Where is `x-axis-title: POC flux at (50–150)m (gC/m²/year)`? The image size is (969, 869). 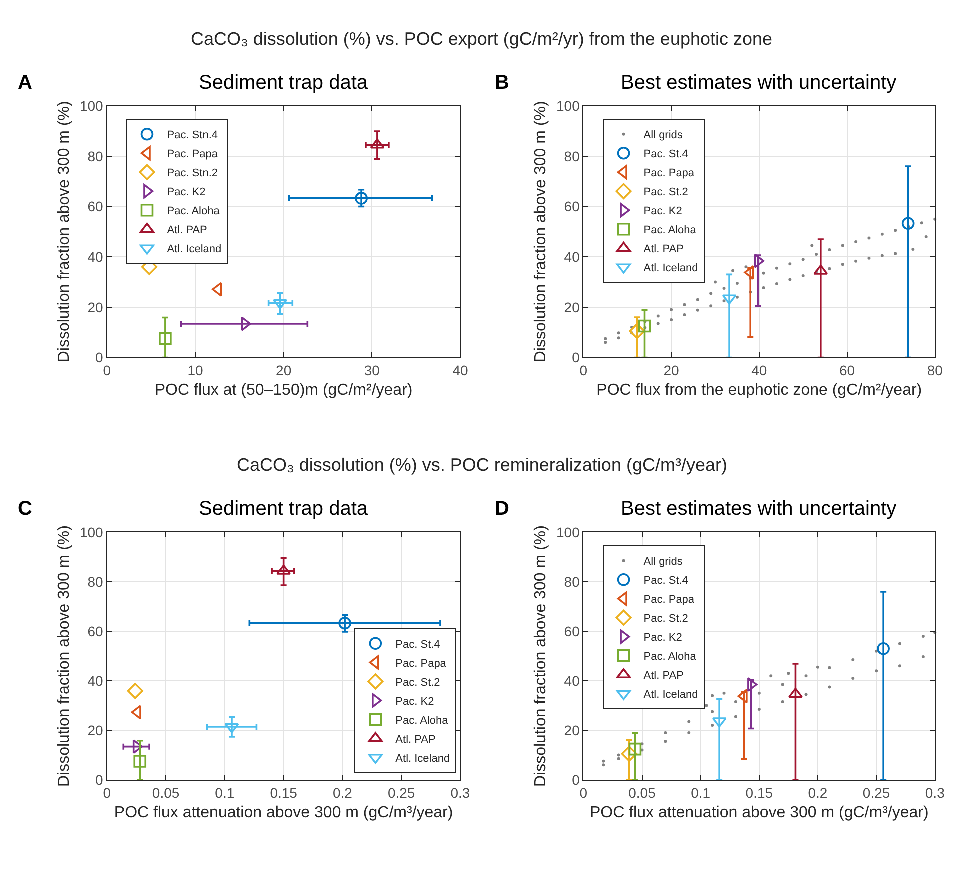
x-axis-title: POC flux at (50–150)m (gC/m²/year) is located at coordinates (283, 391).